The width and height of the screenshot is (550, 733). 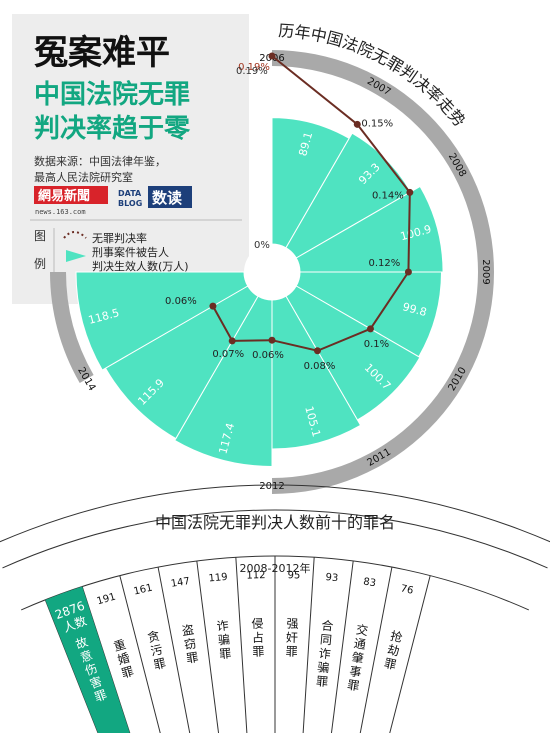 What do you see at coordinates (156, 650) in the screenshot?
I see `bar-category-char: 污` at bounding box center [156, 650].